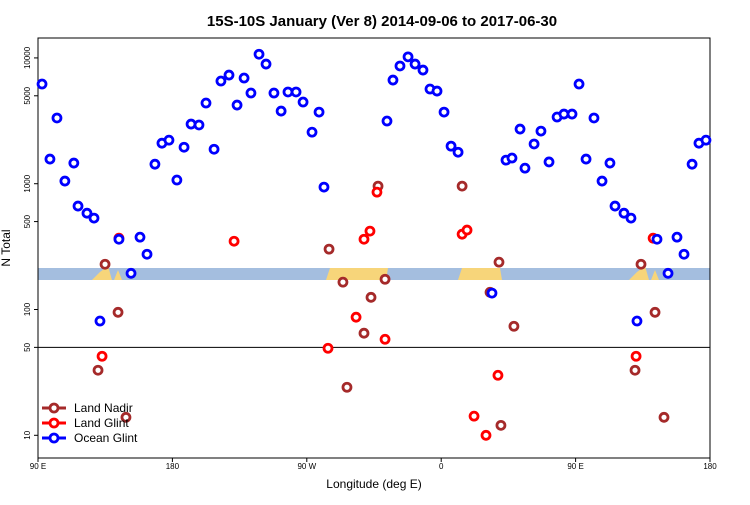 This screenshot has height=505, width=750. What do you see at coordinates (106, 438) in the screenshot?
I see `legend-label: Ocean Glint` at bounding box center [106, 438].